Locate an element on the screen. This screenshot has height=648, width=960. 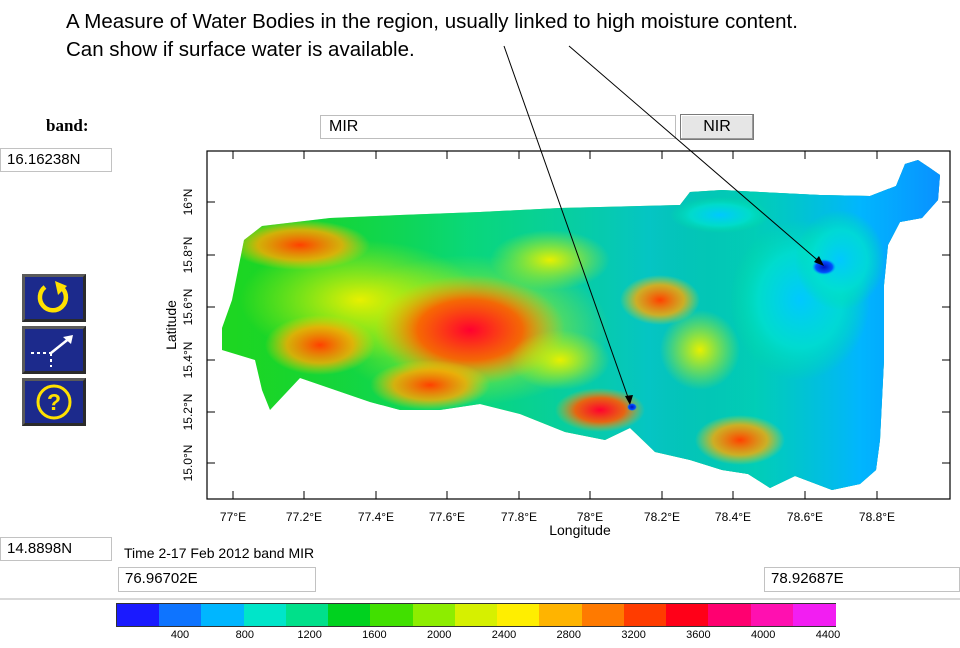
x-tick-label: 77.8°E is located at coordinates (519, 517).